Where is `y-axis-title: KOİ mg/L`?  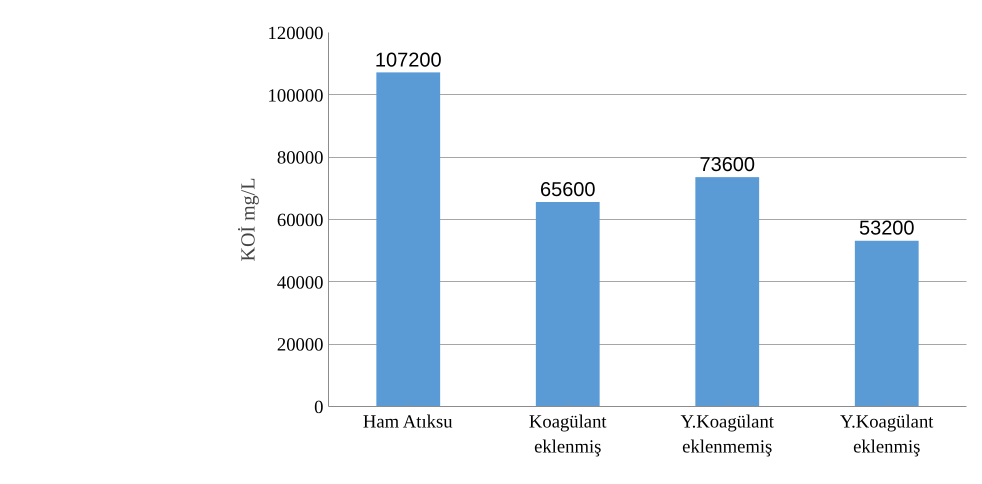 y-axis-title: KOİ mg/L is located at coordinates (249, 220).